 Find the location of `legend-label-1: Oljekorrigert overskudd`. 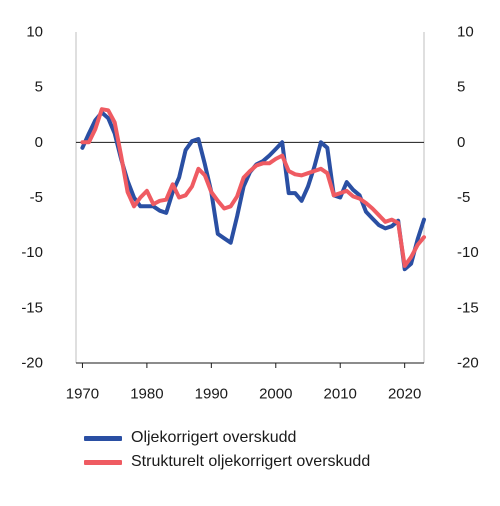

legend-label-1: Oljekorrigert overskudd is located at coordinates (214, 437).